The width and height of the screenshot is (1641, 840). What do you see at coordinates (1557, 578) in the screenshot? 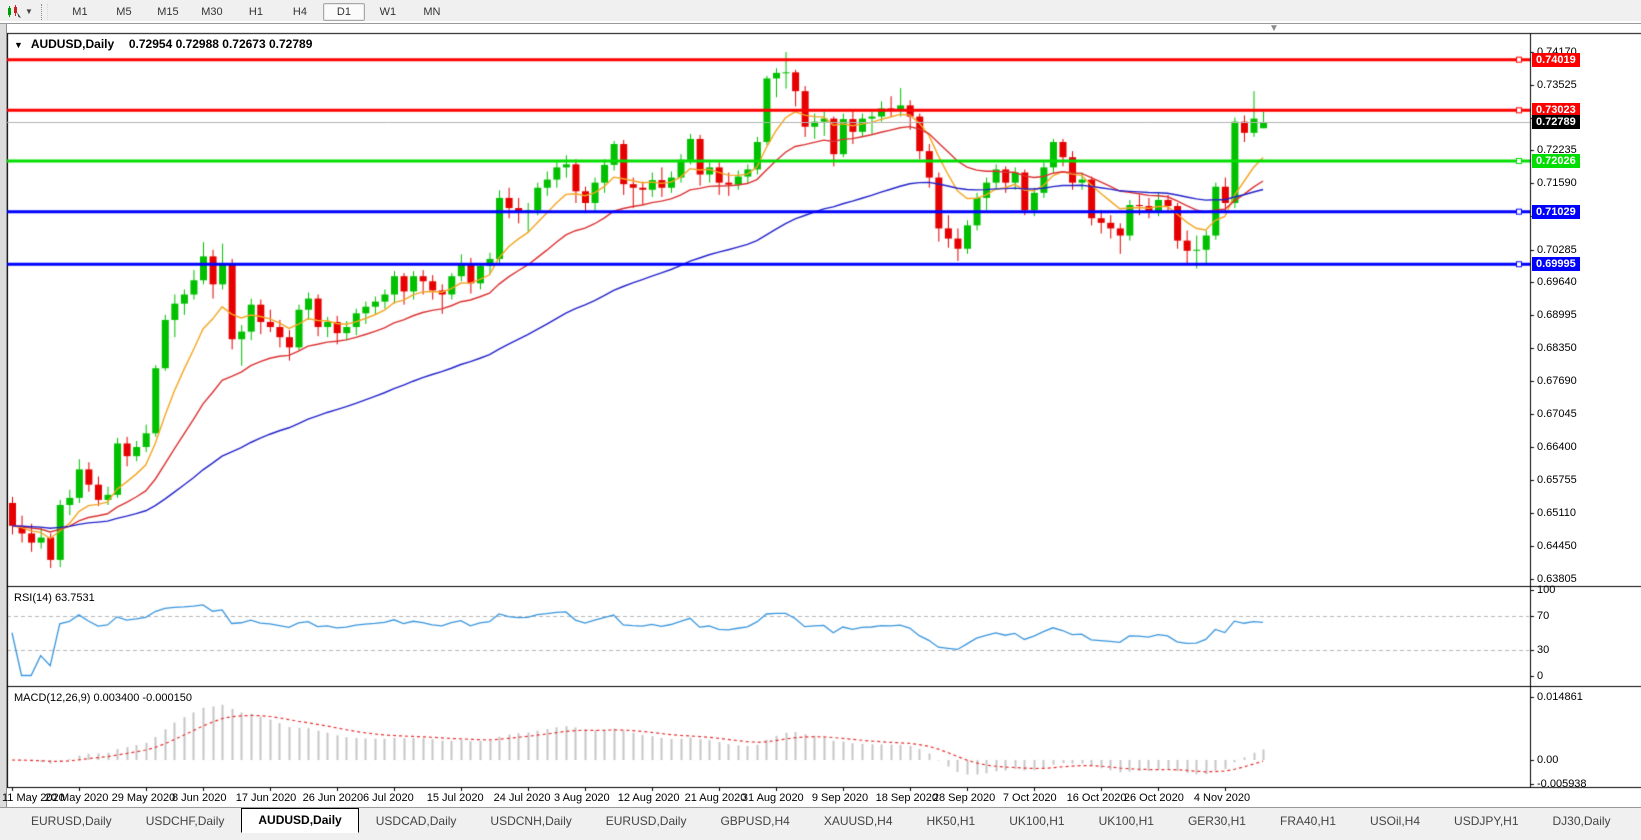
I see `price-tick-label: 0.63805` at bounding box center [1557, 578].